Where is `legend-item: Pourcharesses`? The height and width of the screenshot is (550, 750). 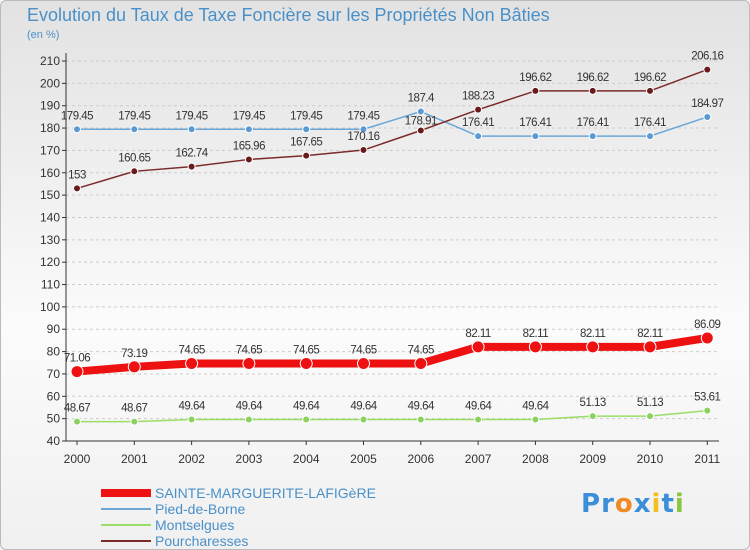
legend-item: Pourcharesses is located at coordinates (251, 541).